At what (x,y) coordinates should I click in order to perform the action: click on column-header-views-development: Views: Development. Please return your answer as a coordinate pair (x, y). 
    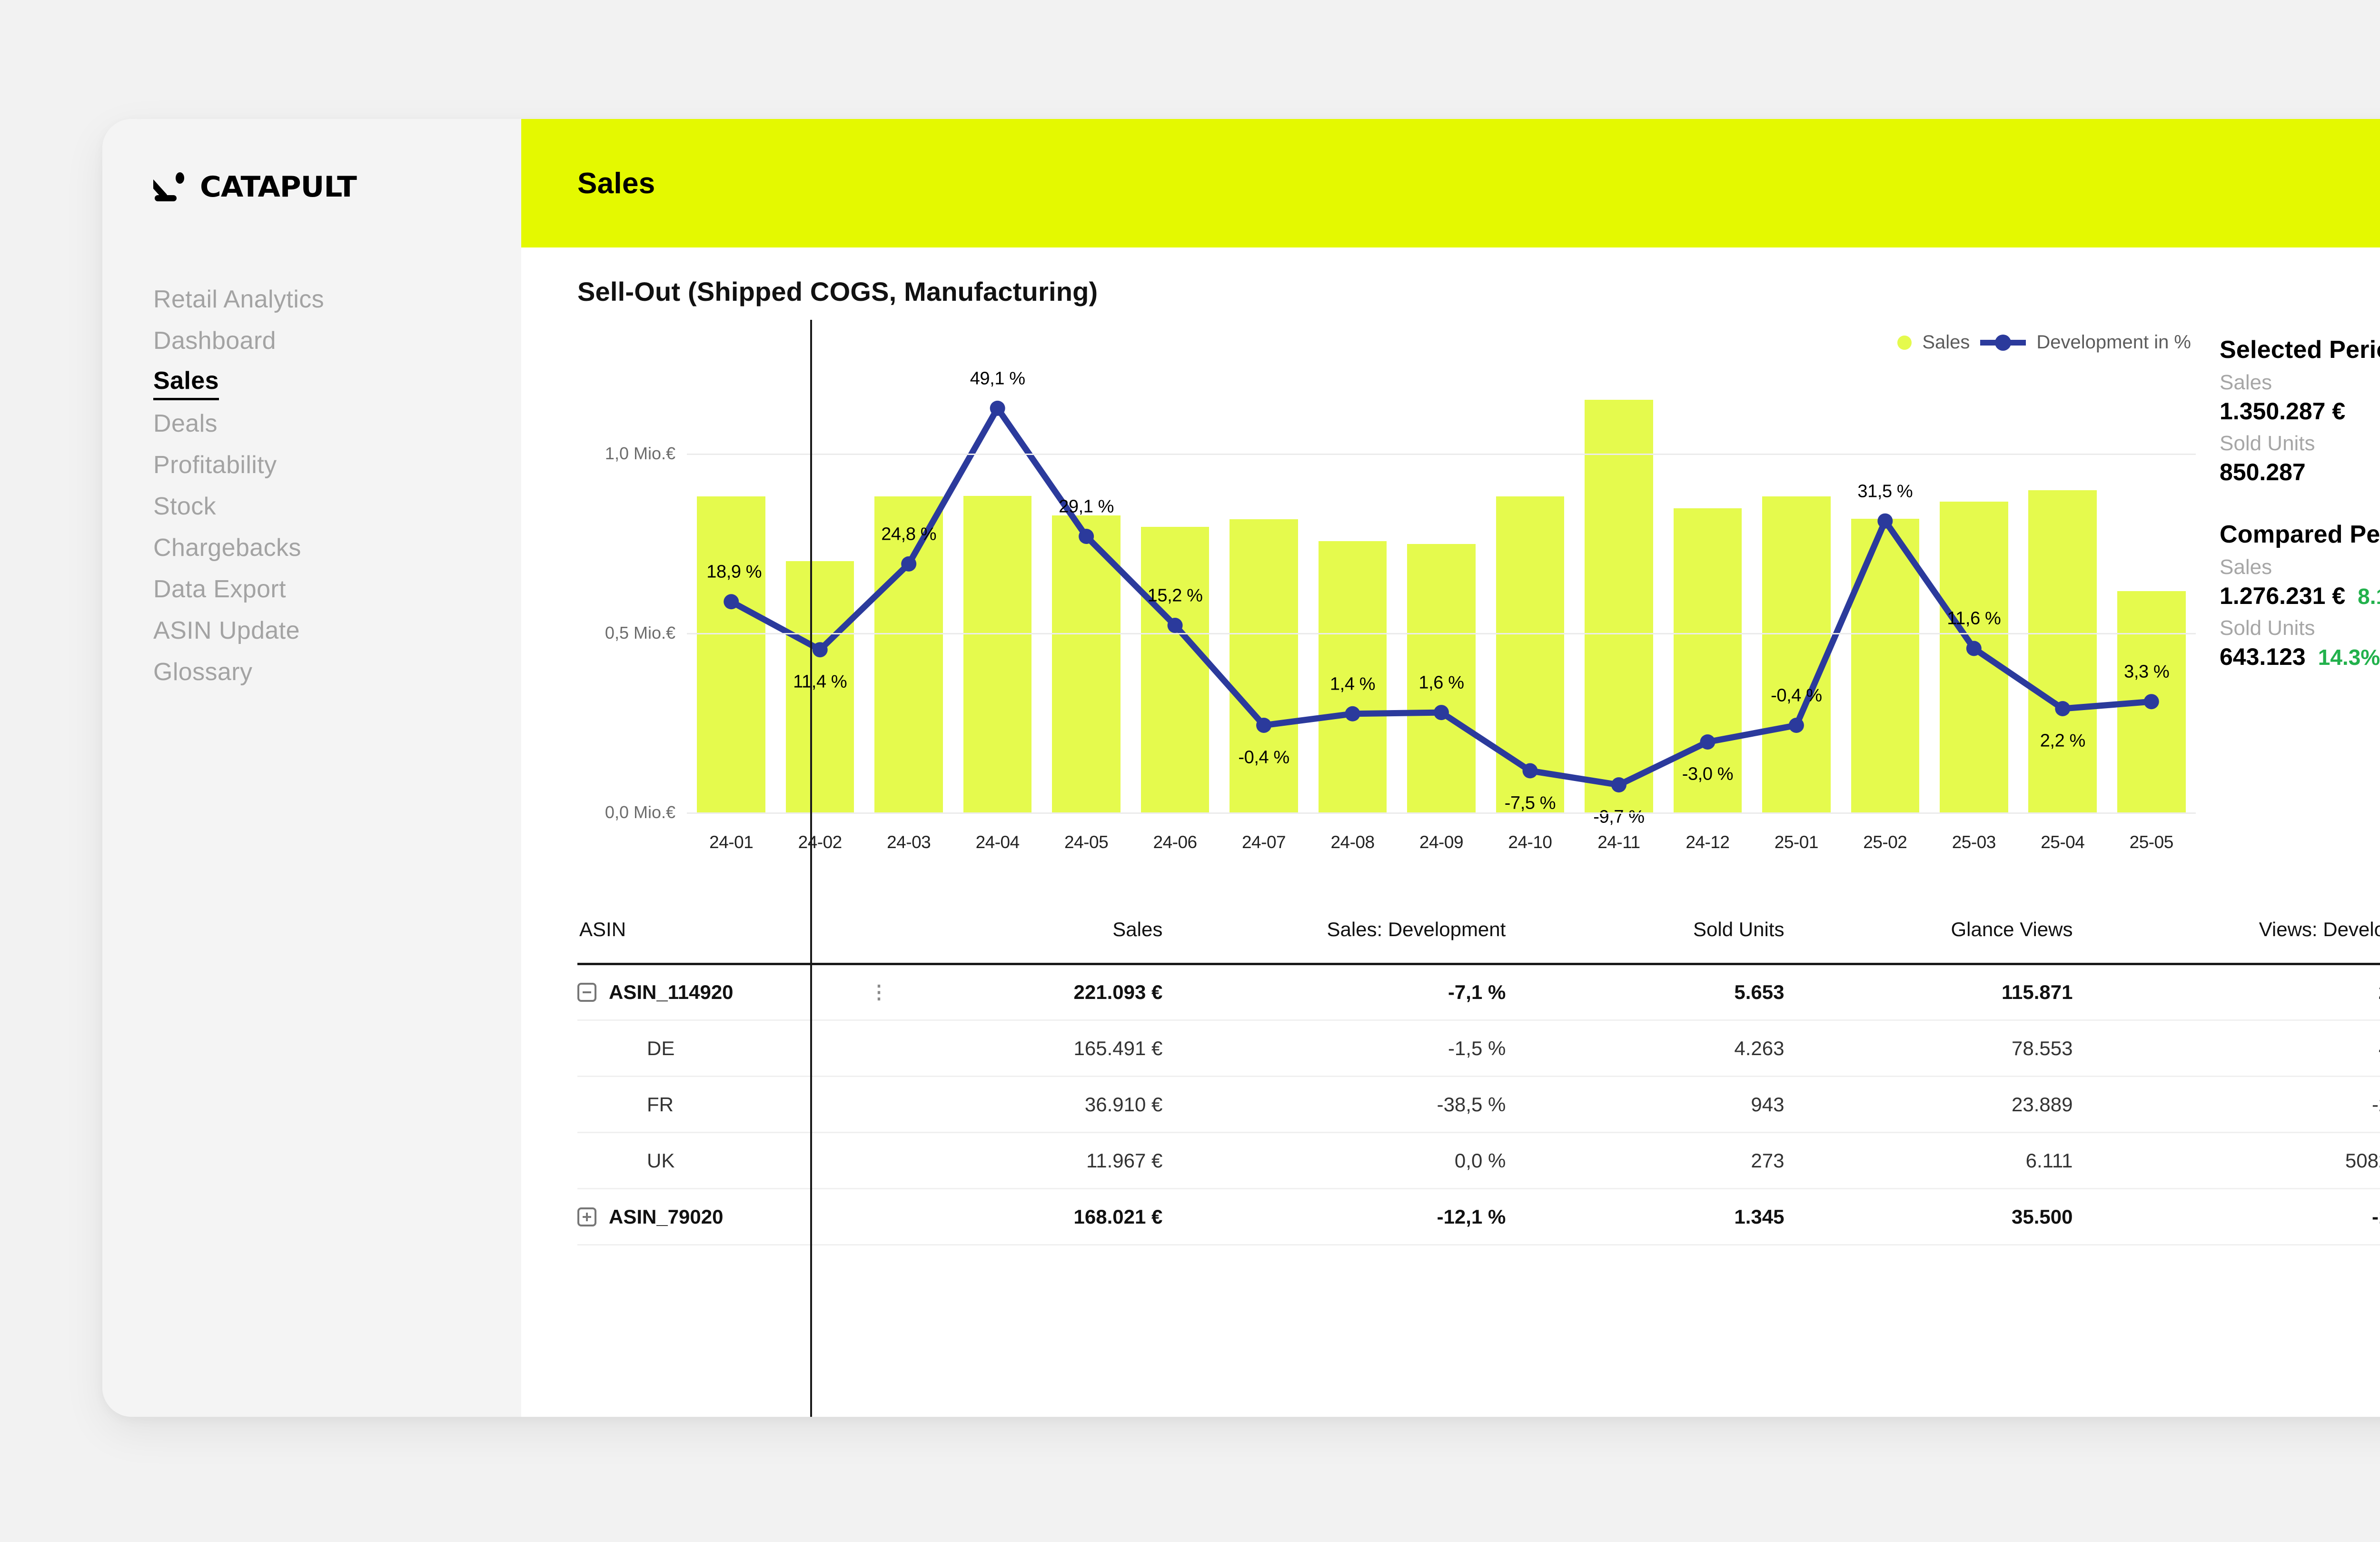
    Looking at the image, I should click on (2319, 929).